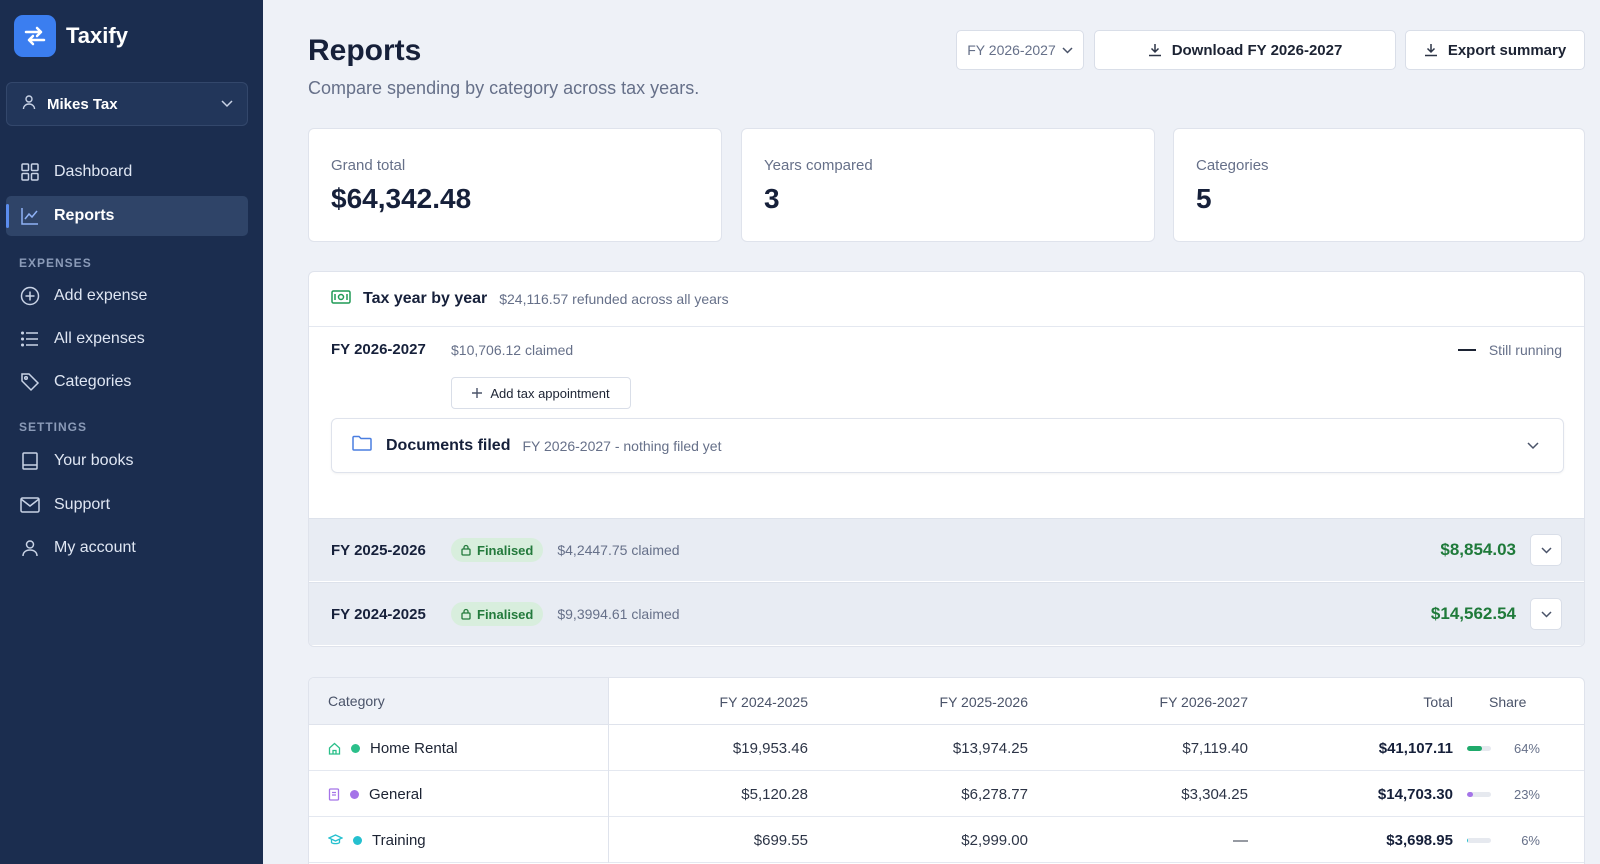 The image size is (1600, 864). I want to click on swap-arrows-icon, so click(35, 36).